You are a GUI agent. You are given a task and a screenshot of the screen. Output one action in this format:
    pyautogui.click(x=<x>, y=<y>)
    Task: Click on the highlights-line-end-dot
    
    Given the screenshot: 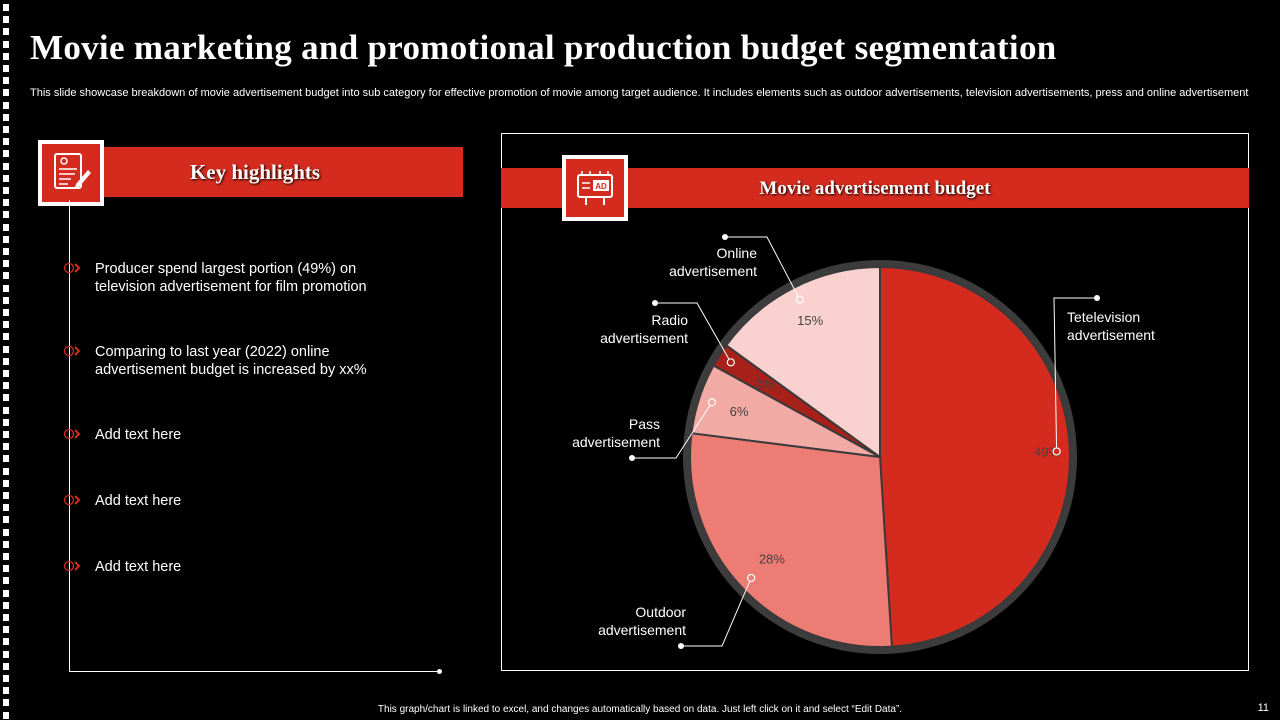 What is the action you would take?
    pyautogui.click(x=439, y=671)
    